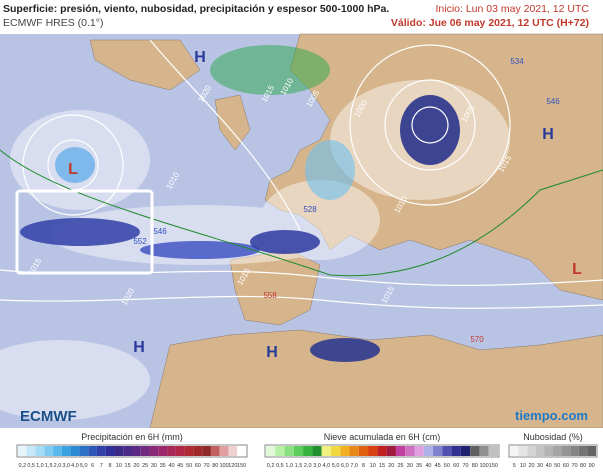  Describe the element at coordinates (241, 466) in the screenshot. I see `legend-tick: 150` at that location.